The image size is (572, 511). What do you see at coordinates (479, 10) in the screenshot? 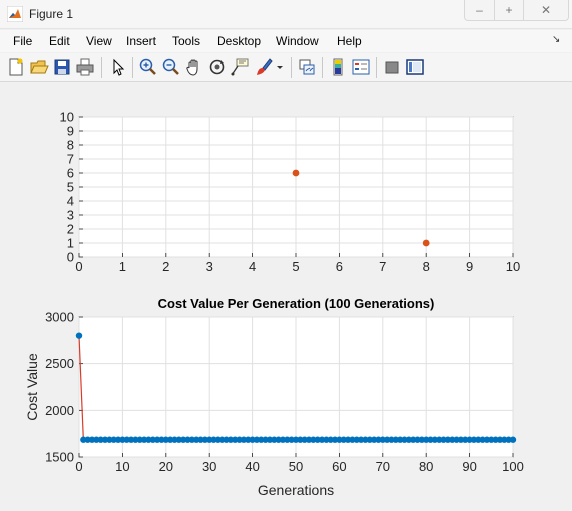
I see `minimize-button: –` at bounding box center [479, 10].